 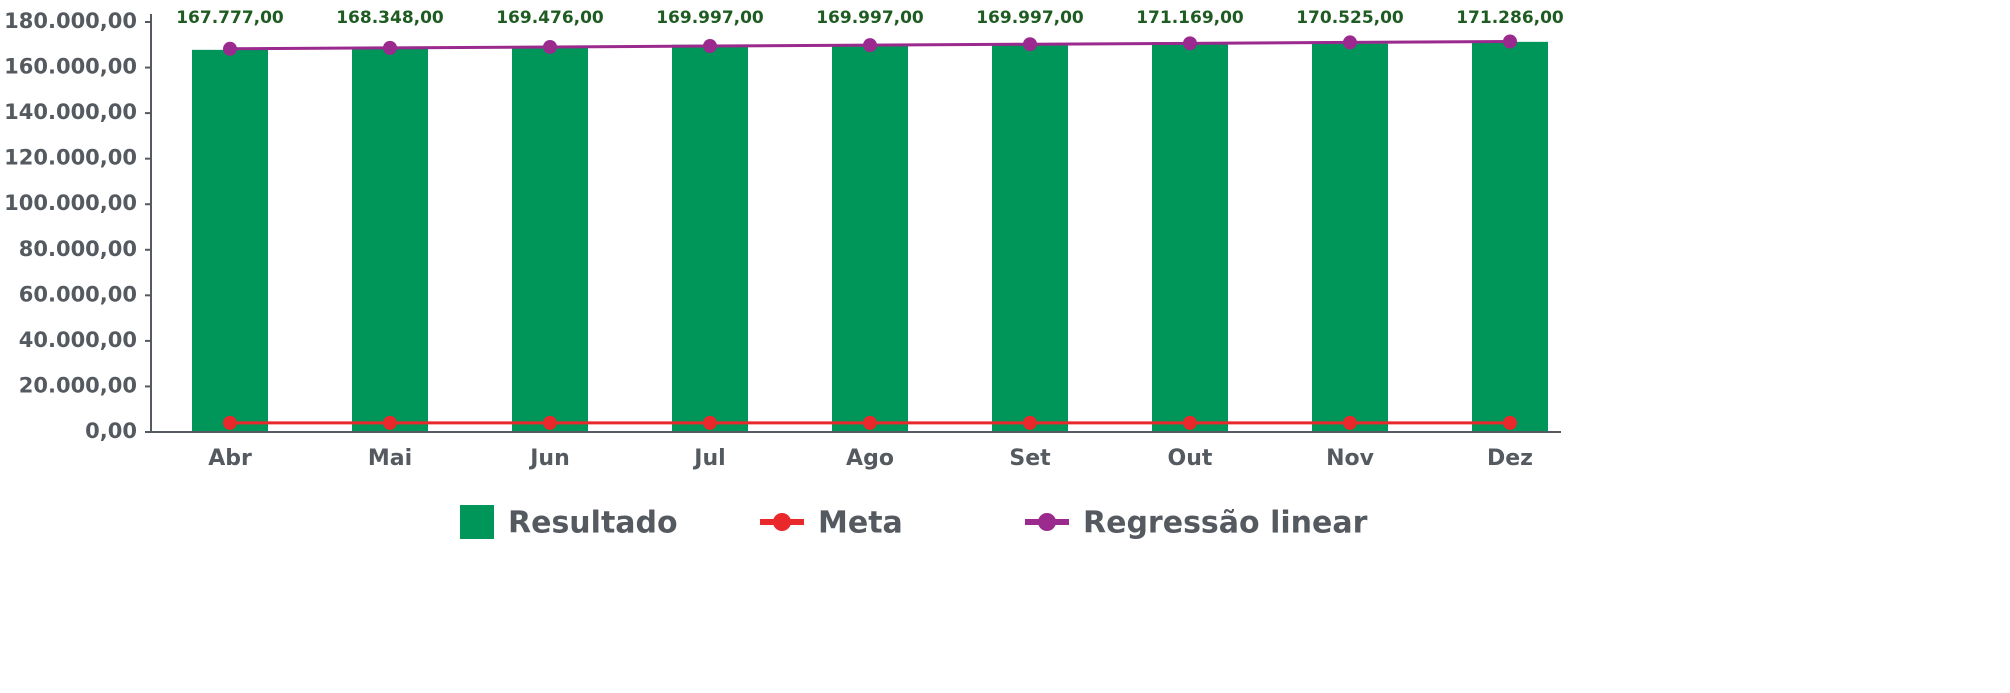 What do you see at coordinates (70, 67) in the screenshot?
I see `y-tick-label: 160.000,00` at bounding box center [70, 67].